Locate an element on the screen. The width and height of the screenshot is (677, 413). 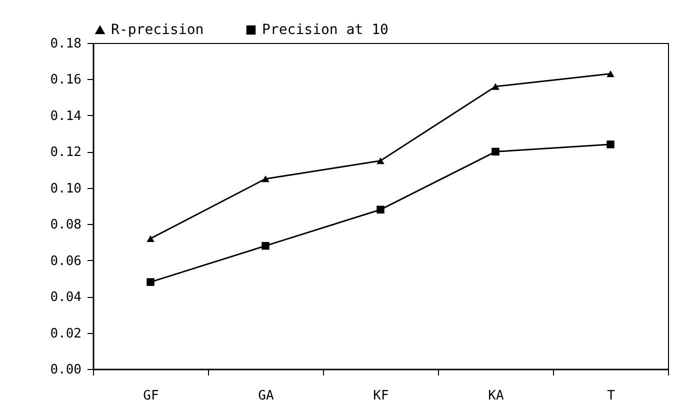
y-tick-label: 0.18 is located at coordinates (66, 44).